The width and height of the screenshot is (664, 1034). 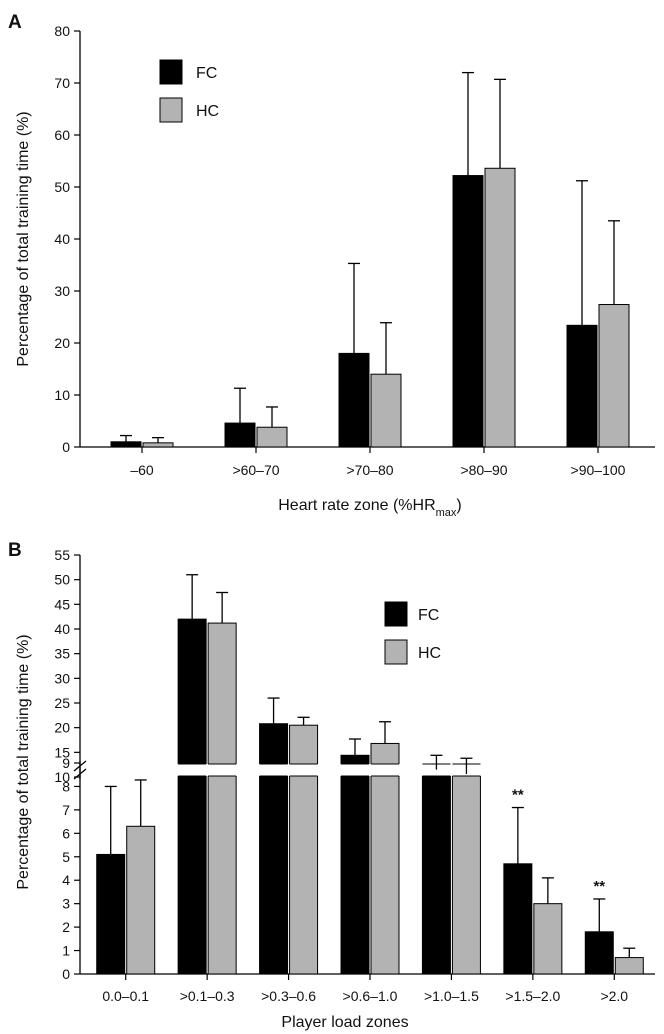 What do you see at coordinates (62, 83) in the screenshot?
I see `y-tick-label: 70` at bounding box center [62, 83].